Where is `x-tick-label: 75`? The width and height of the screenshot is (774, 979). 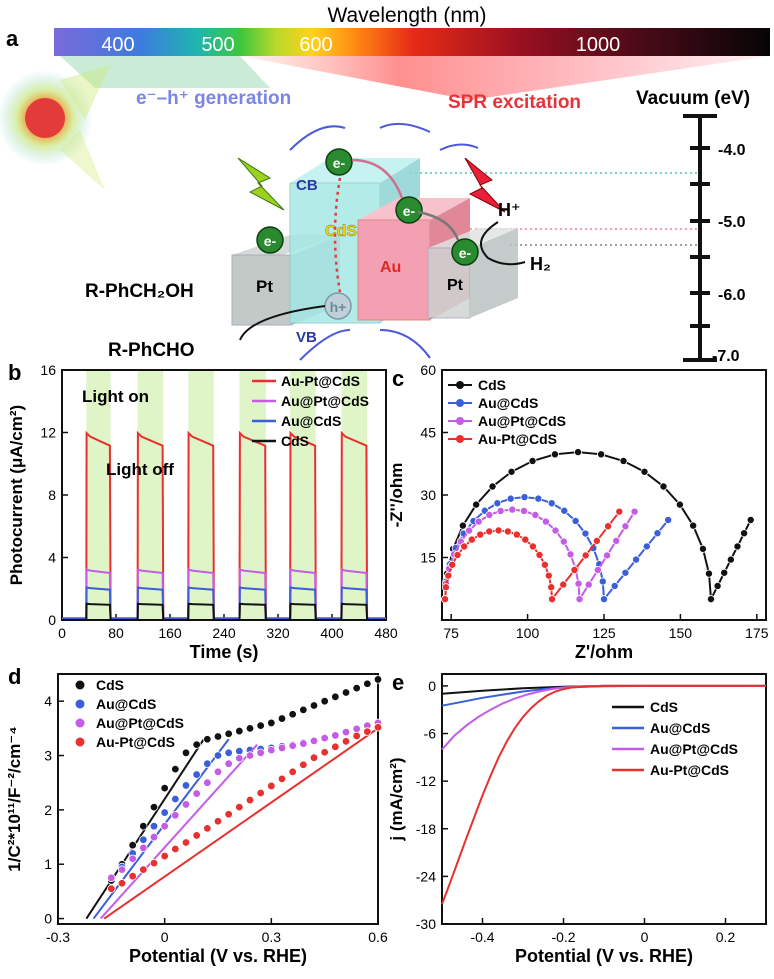
x-tick-label: 75 is located at coordinates (451, 633).